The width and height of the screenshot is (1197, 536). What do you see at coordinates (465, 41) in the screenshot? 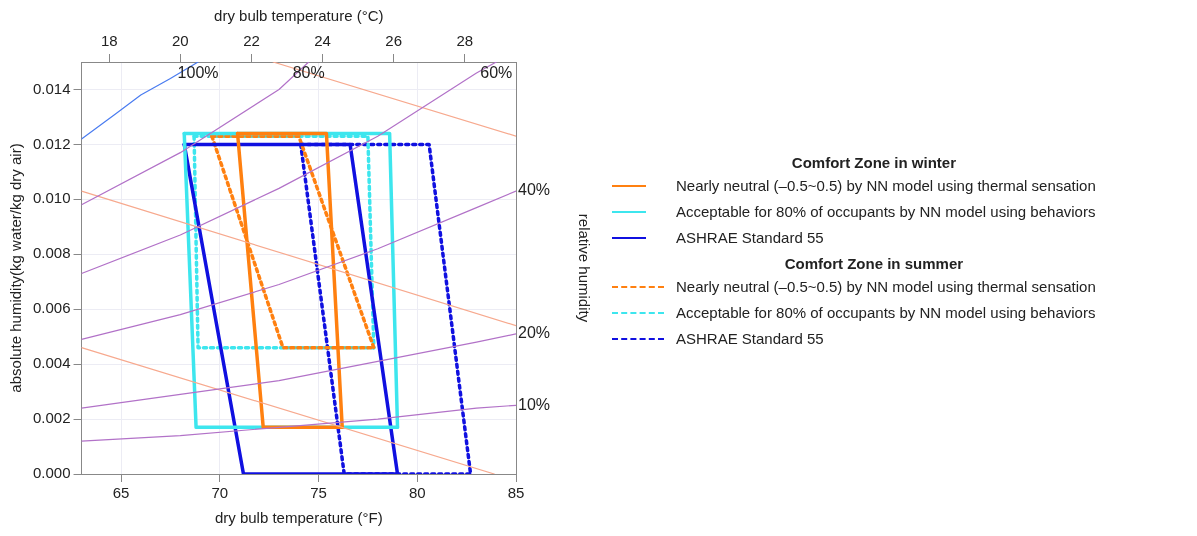
I see `x2-tick-label: 28` at bounding box center [465, 41].